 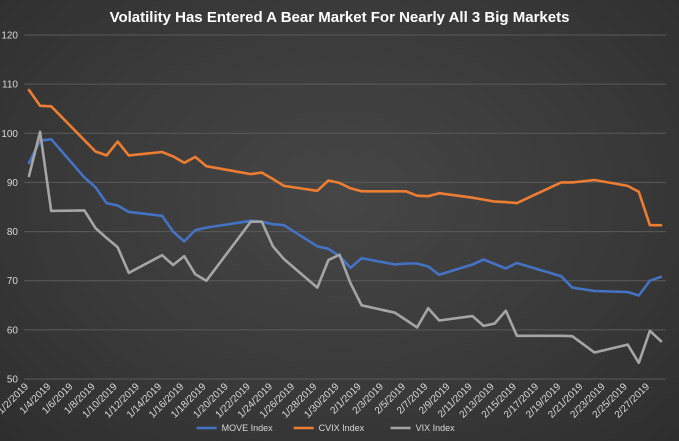 I want to click on legend-item: MOVE Index, so click(x=235, y=428).